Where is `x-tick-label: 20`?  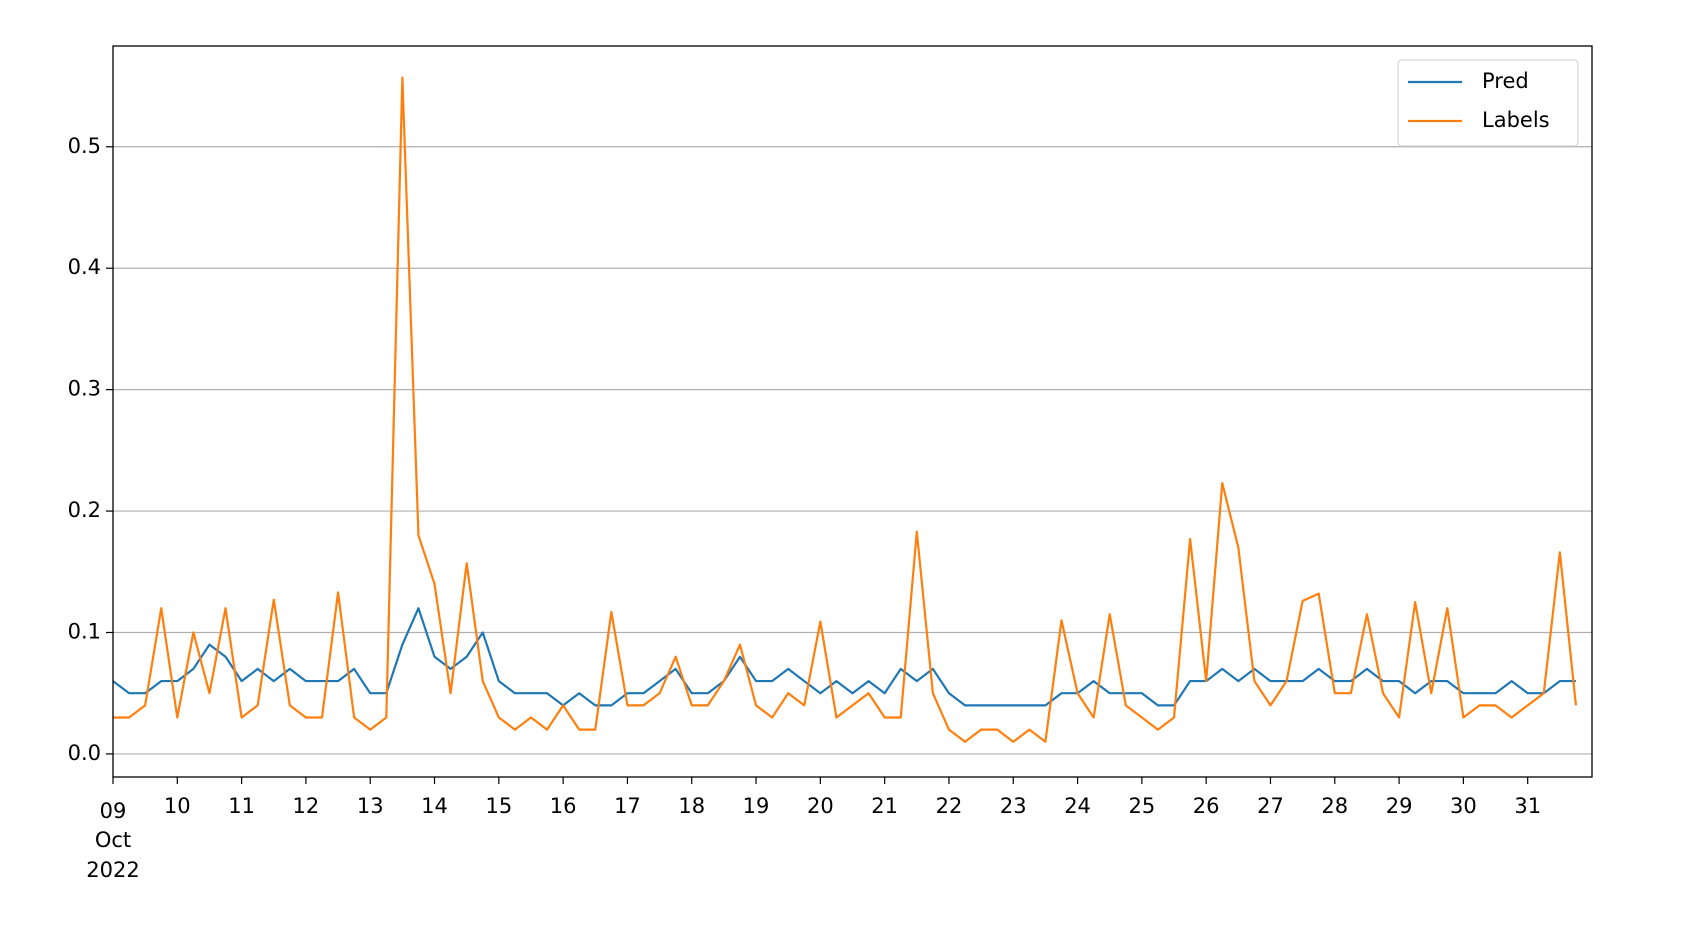 x-tick-label: 20 is located at coordinates (820, 806).